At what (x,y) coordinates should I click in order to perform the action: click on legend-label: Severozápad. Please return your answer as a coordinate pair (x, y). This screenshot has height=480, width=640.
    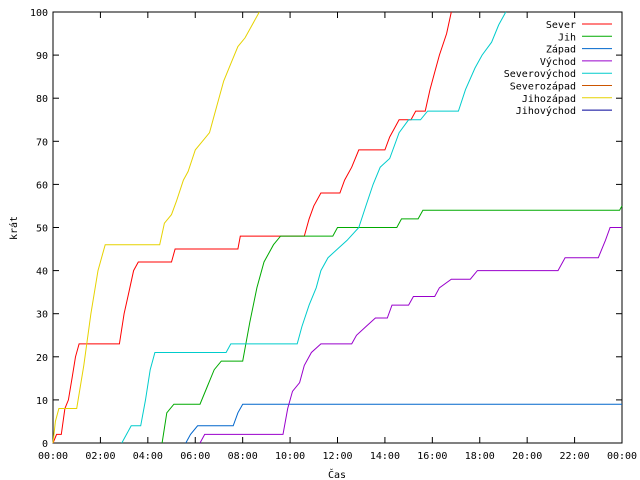
    Looking at the image, I should click on (543, 87).